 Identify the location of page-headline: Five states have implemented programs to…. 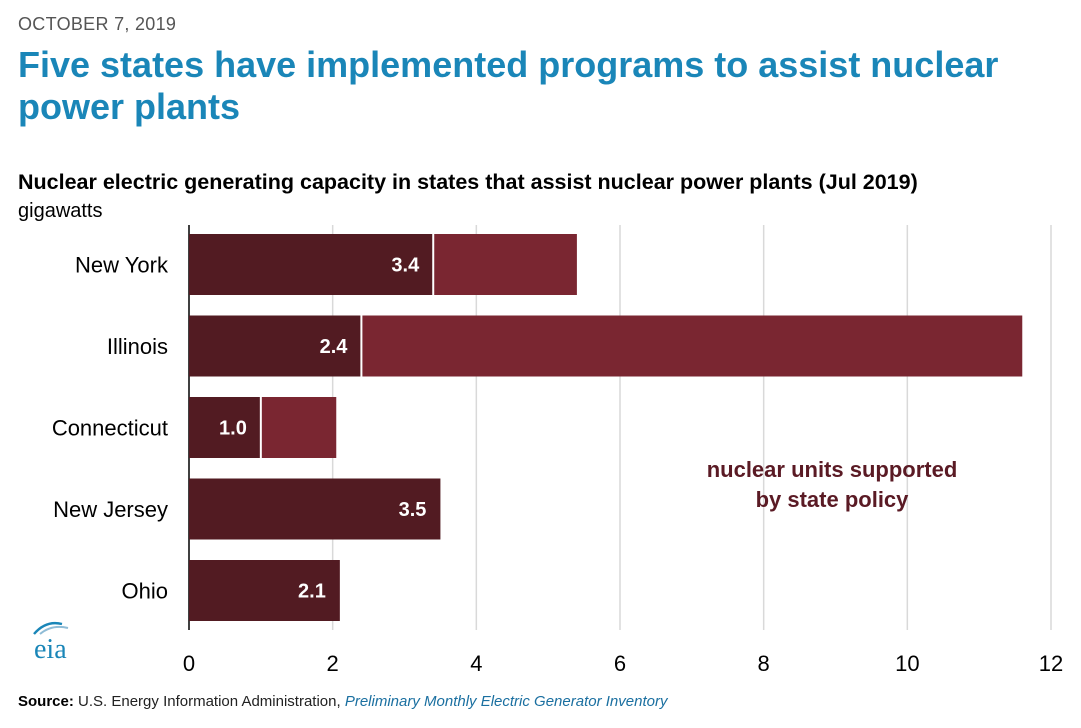
(508, 85).